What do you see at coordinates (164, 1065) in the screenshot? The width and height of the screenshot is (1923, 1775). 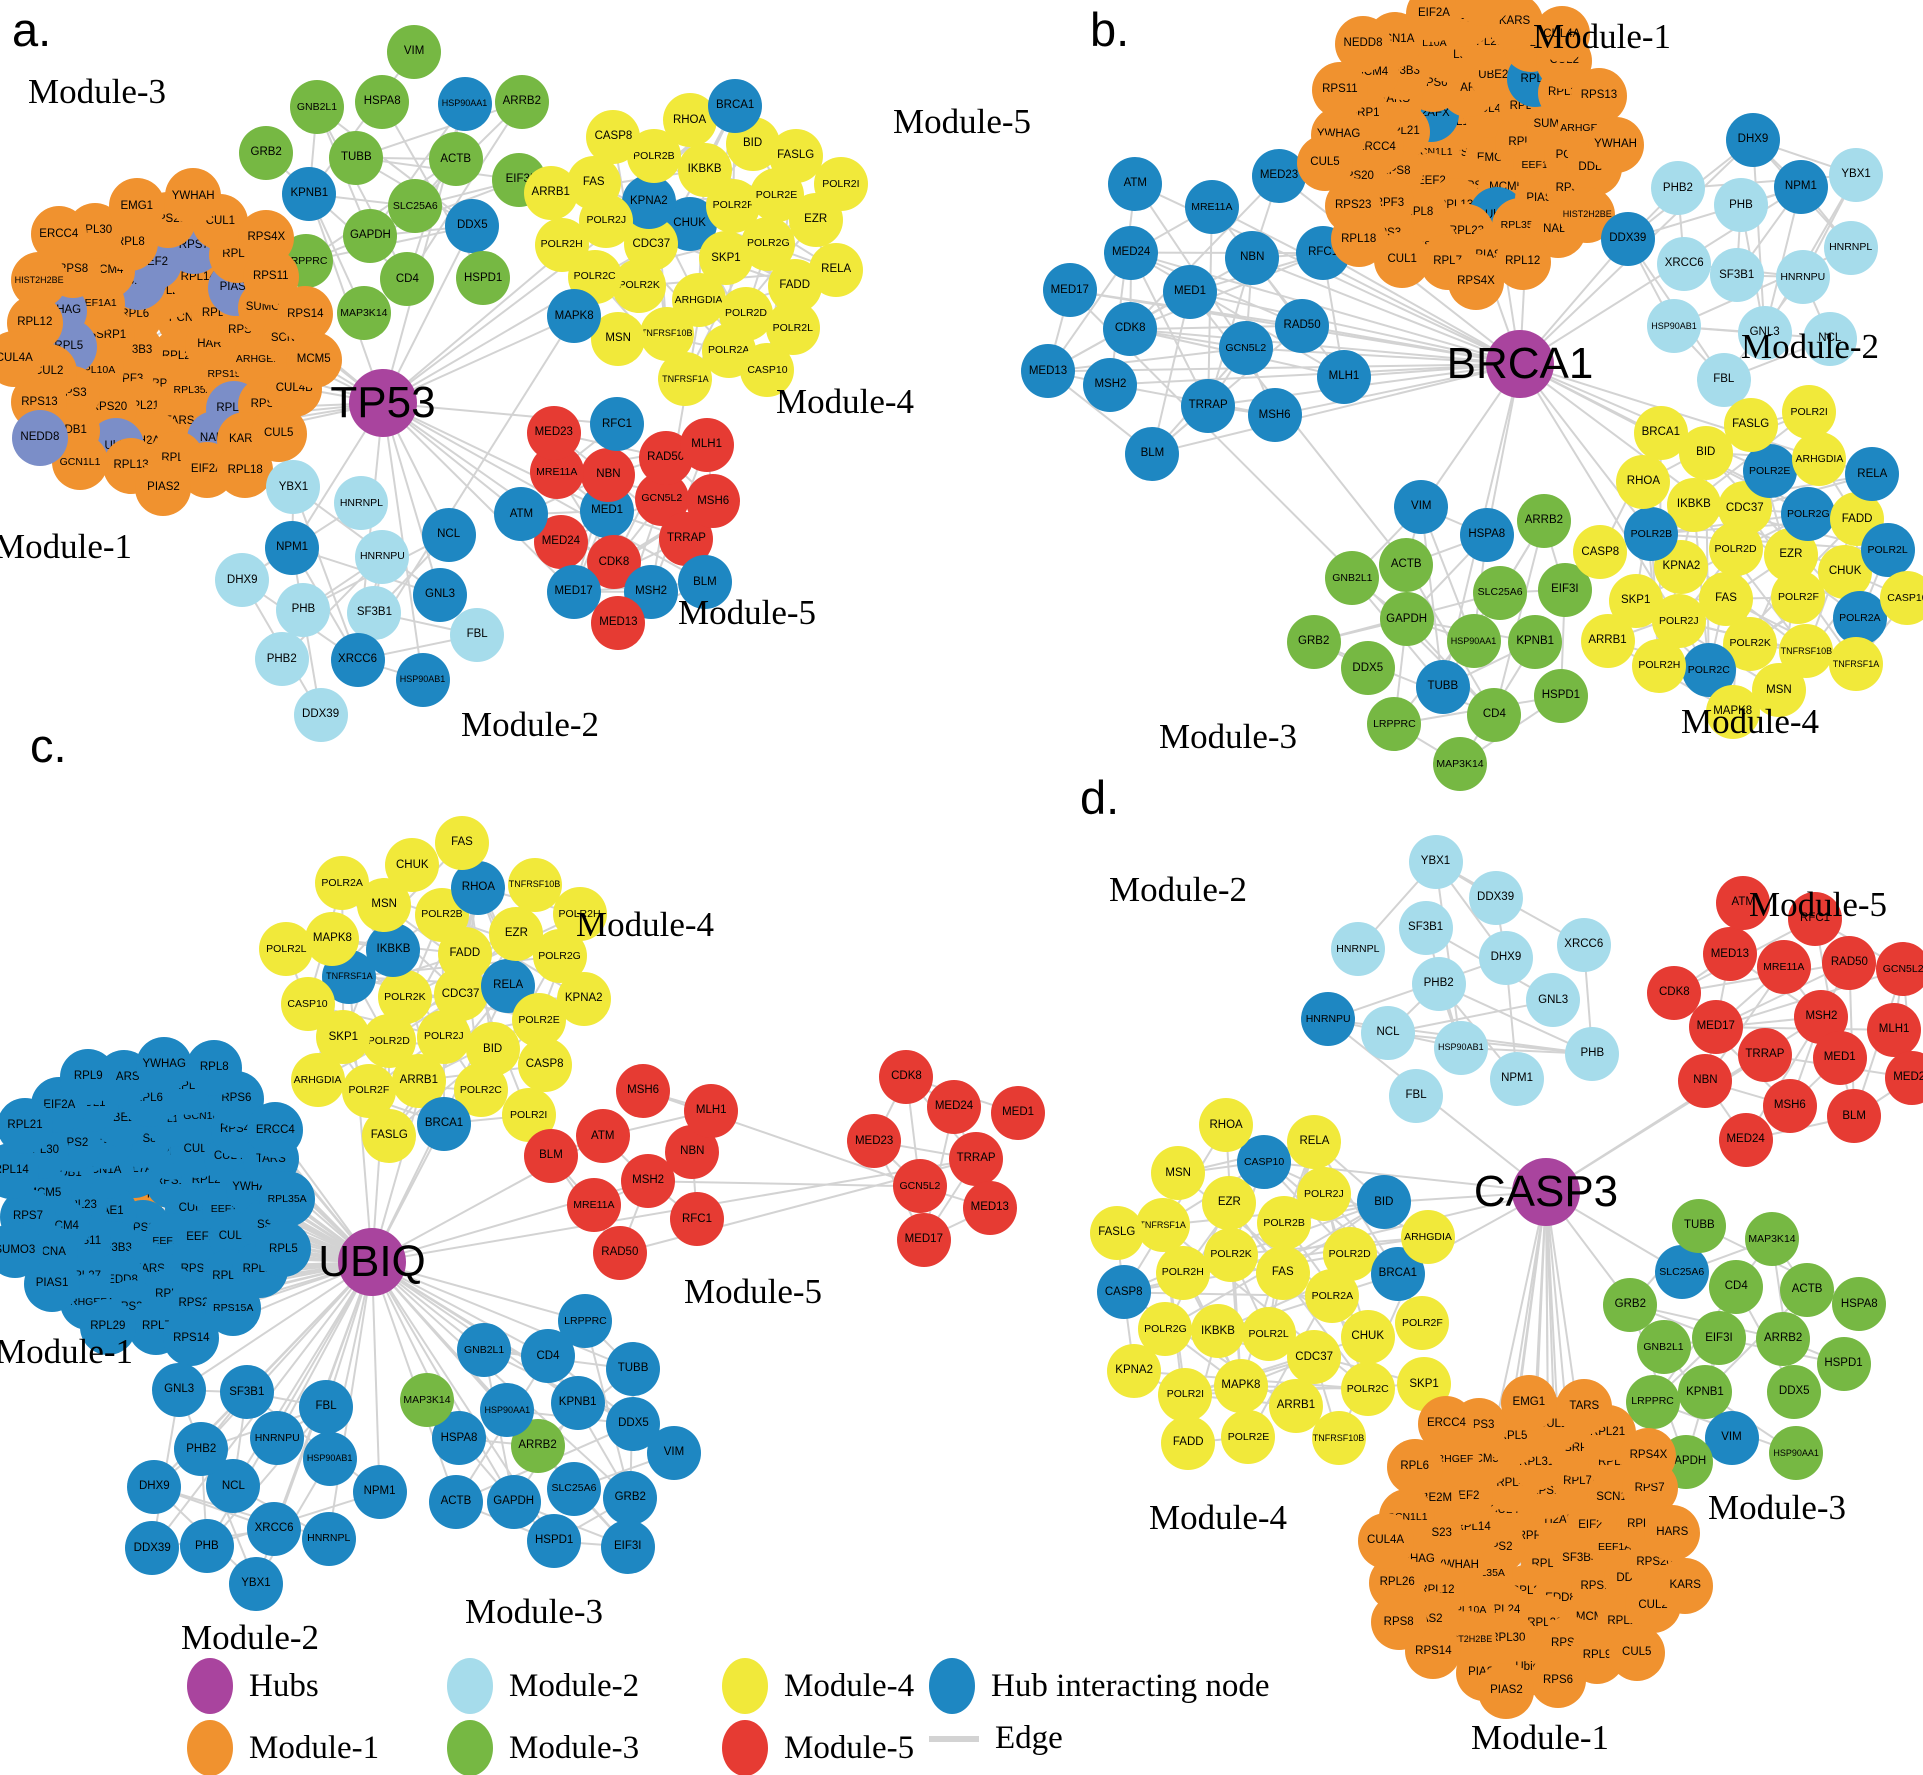 I see `node-ywhag: YWHAG` at bounding box center [164, 1065].